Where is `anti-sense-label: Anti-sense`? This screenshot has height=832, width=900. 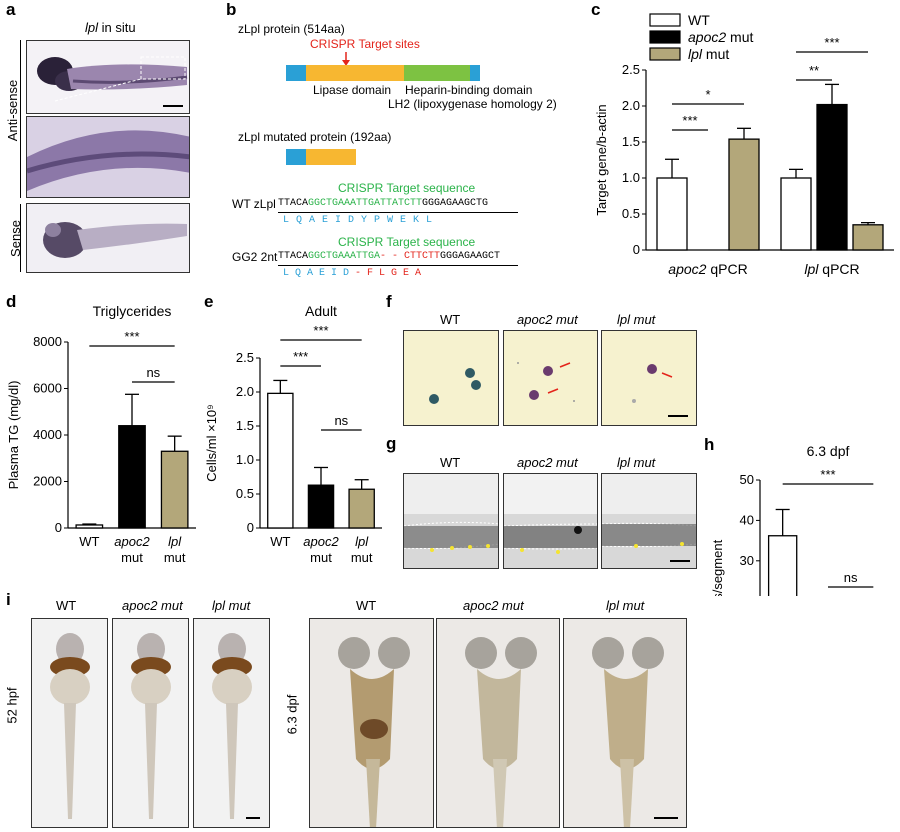 anti-sense-label: Anti-sense is located at coordinates (13, 110).